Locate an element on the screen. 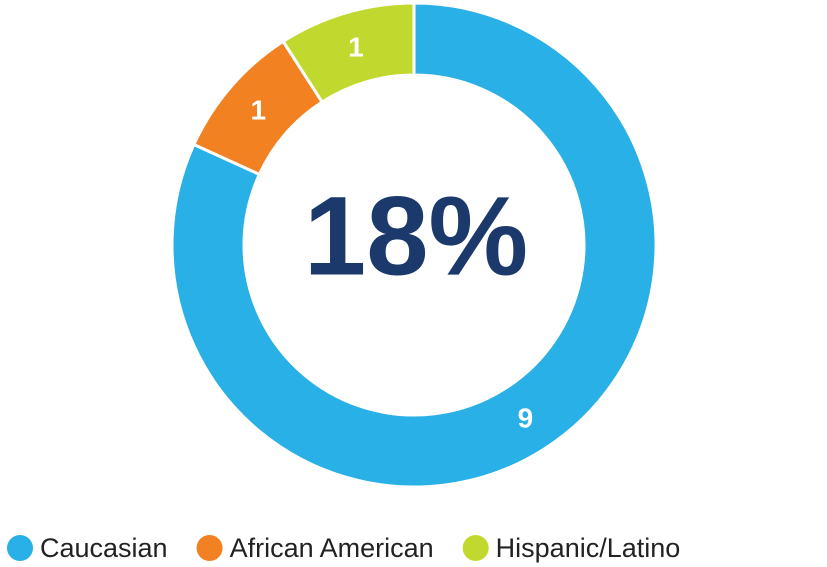 This screenshot has width=827, height=567. legend-label: African American is located at coordinates (332, 548).